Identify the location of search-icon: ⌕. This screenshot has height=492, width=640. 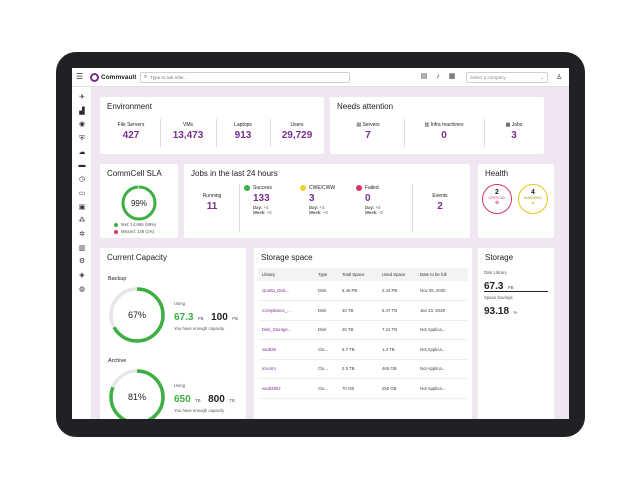
(146, 77).